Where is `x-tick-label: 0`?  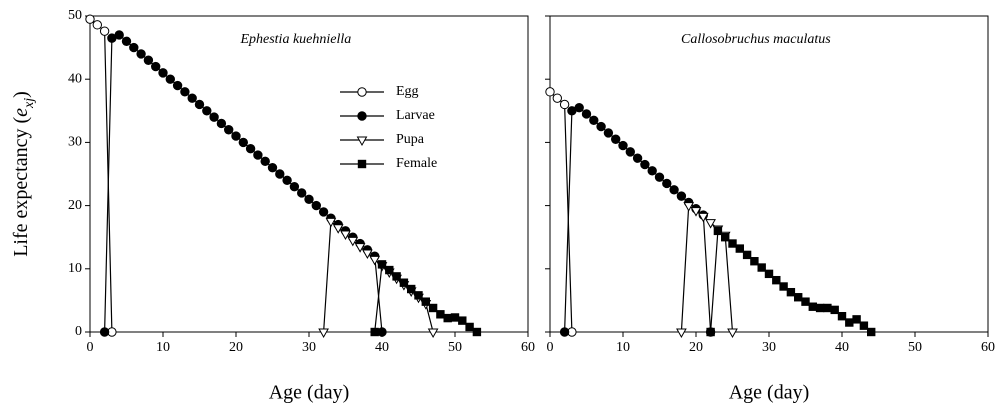
x-tick-label: 0 is located at coordinates (550, 347).